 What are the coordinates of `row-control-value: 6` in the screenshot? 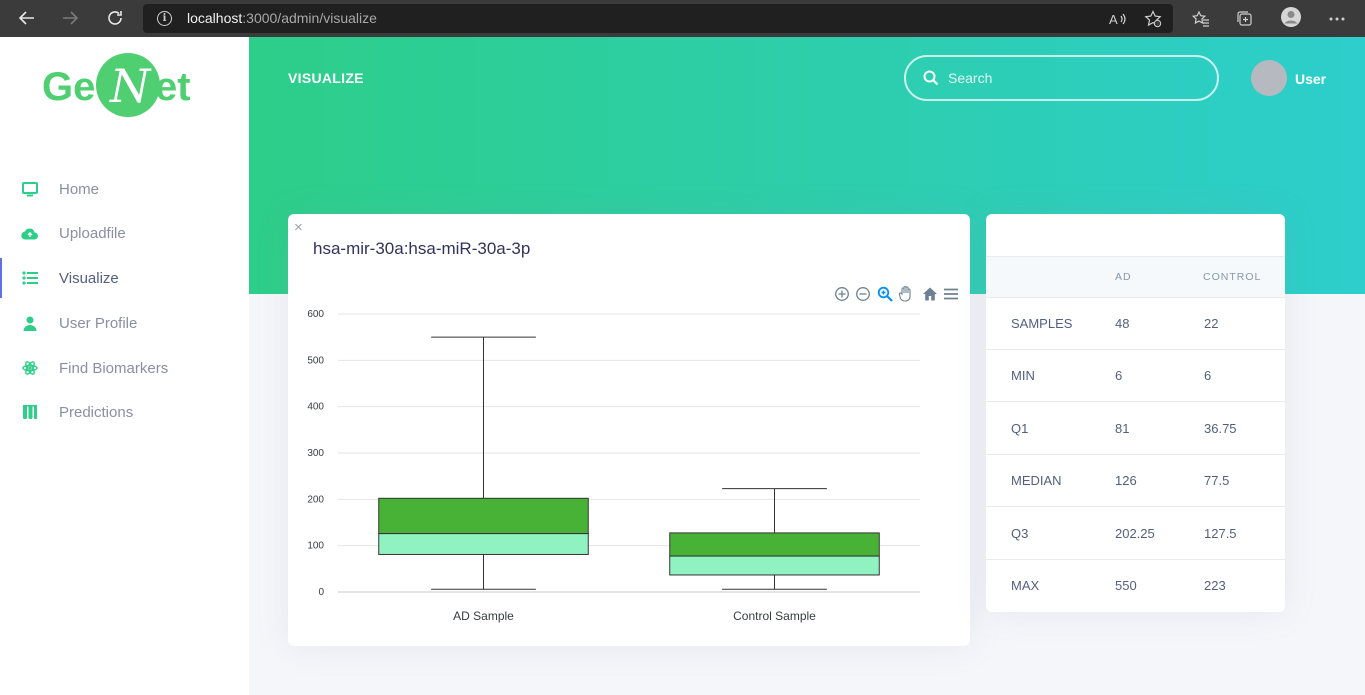 It's located at (1208, 375).